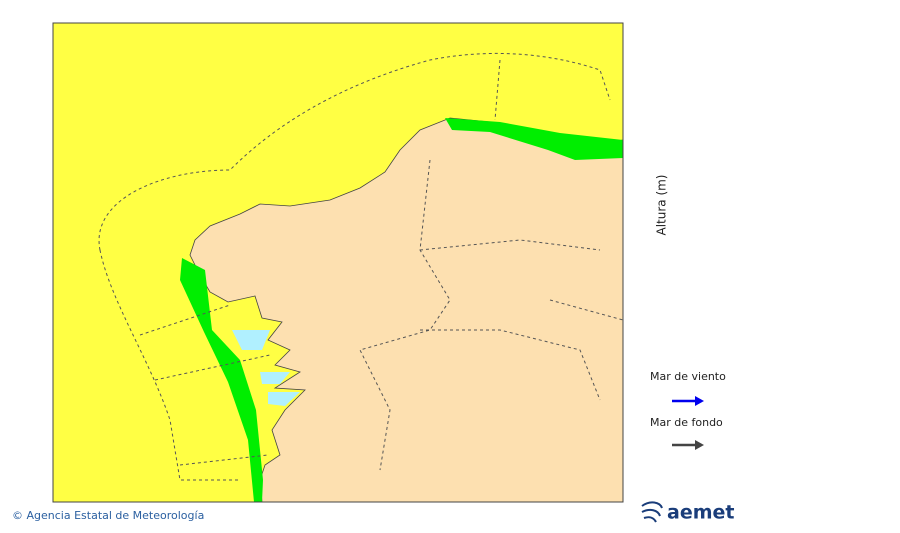 This screenshot has height=533, width=900. I want to click on logo-mark, so click(652, 512).